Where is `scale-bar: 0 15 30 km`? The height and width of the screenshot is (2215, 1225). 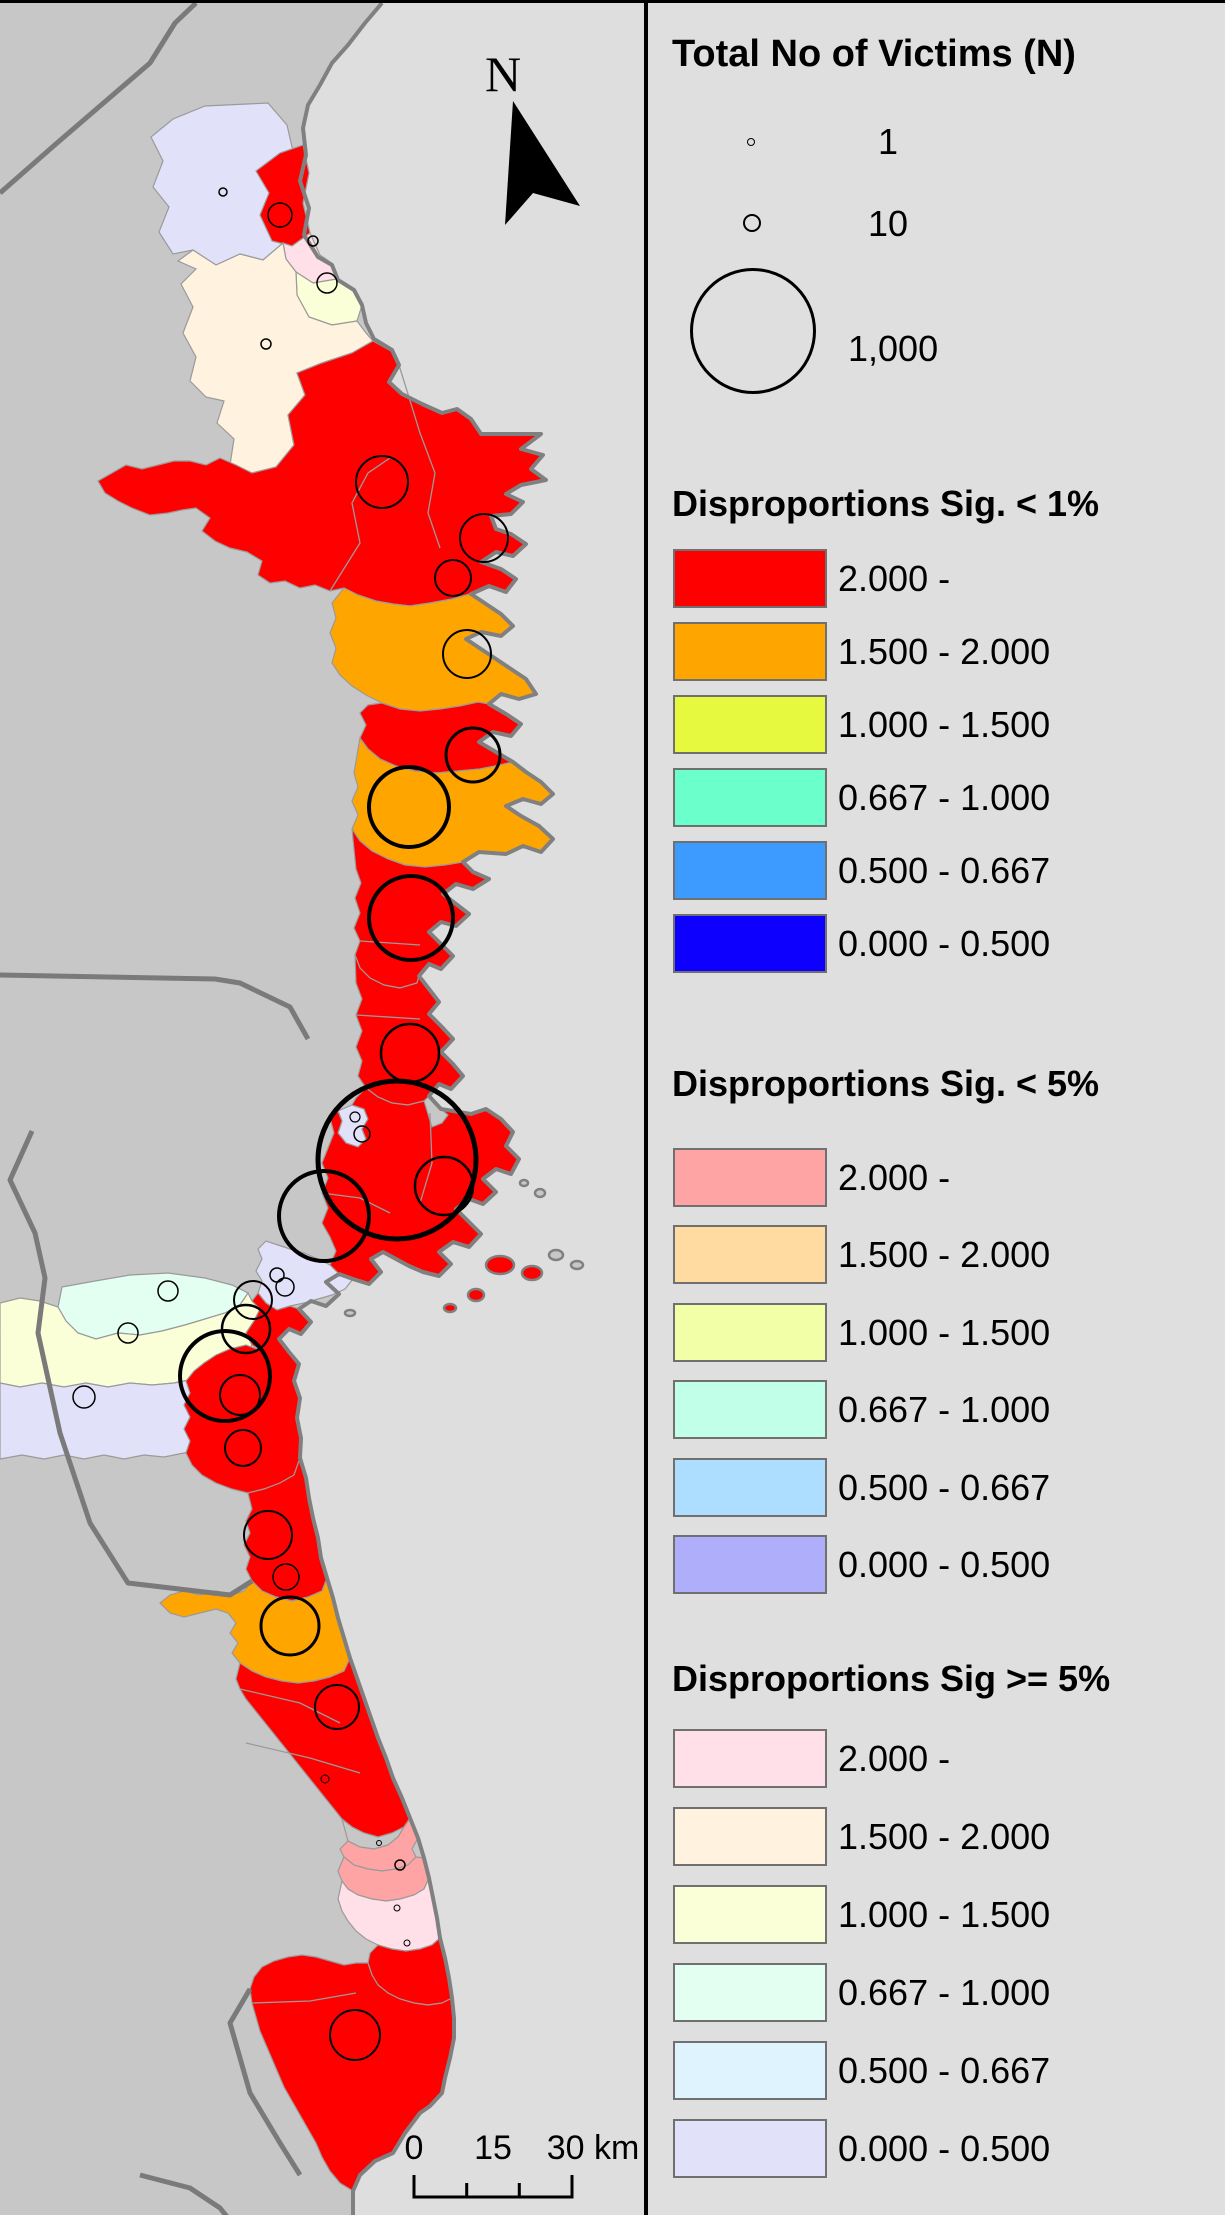 scale-bar: 0 15 30 km is located at coordinates (522, 2164).